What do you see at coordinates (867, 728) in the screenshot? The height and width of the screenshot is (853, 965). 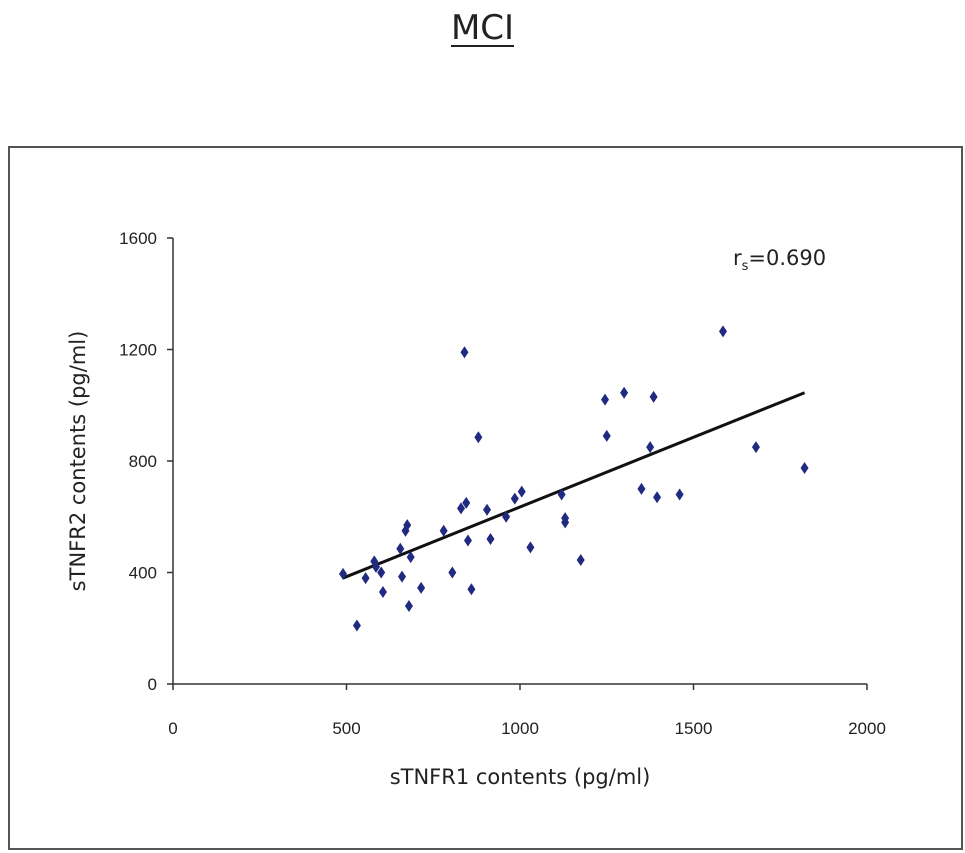 I see `x-tick-label: 2000` at bounding box center [867, 728].